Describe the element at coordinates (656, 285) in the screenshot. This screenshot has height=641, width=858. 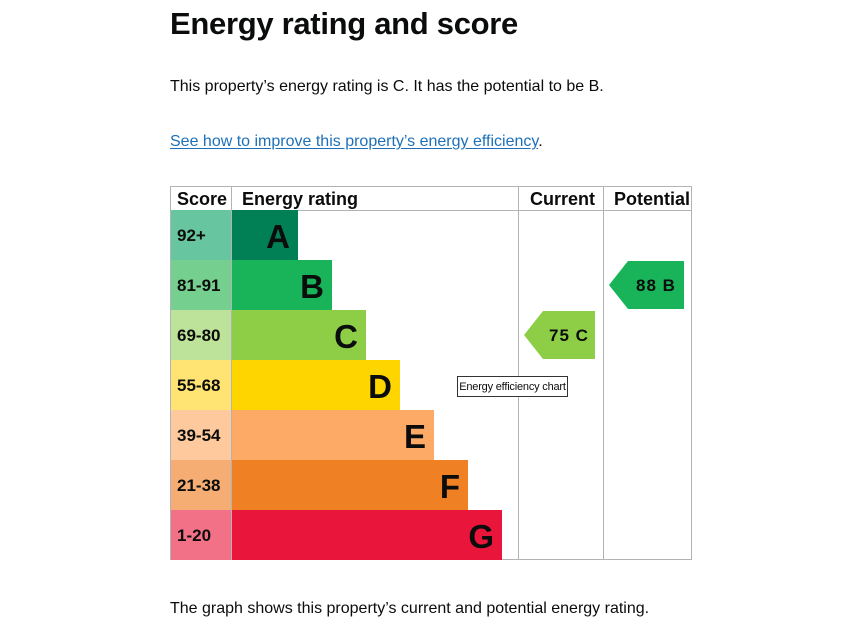
I see `potential-rating-label: 88 B` at that location.